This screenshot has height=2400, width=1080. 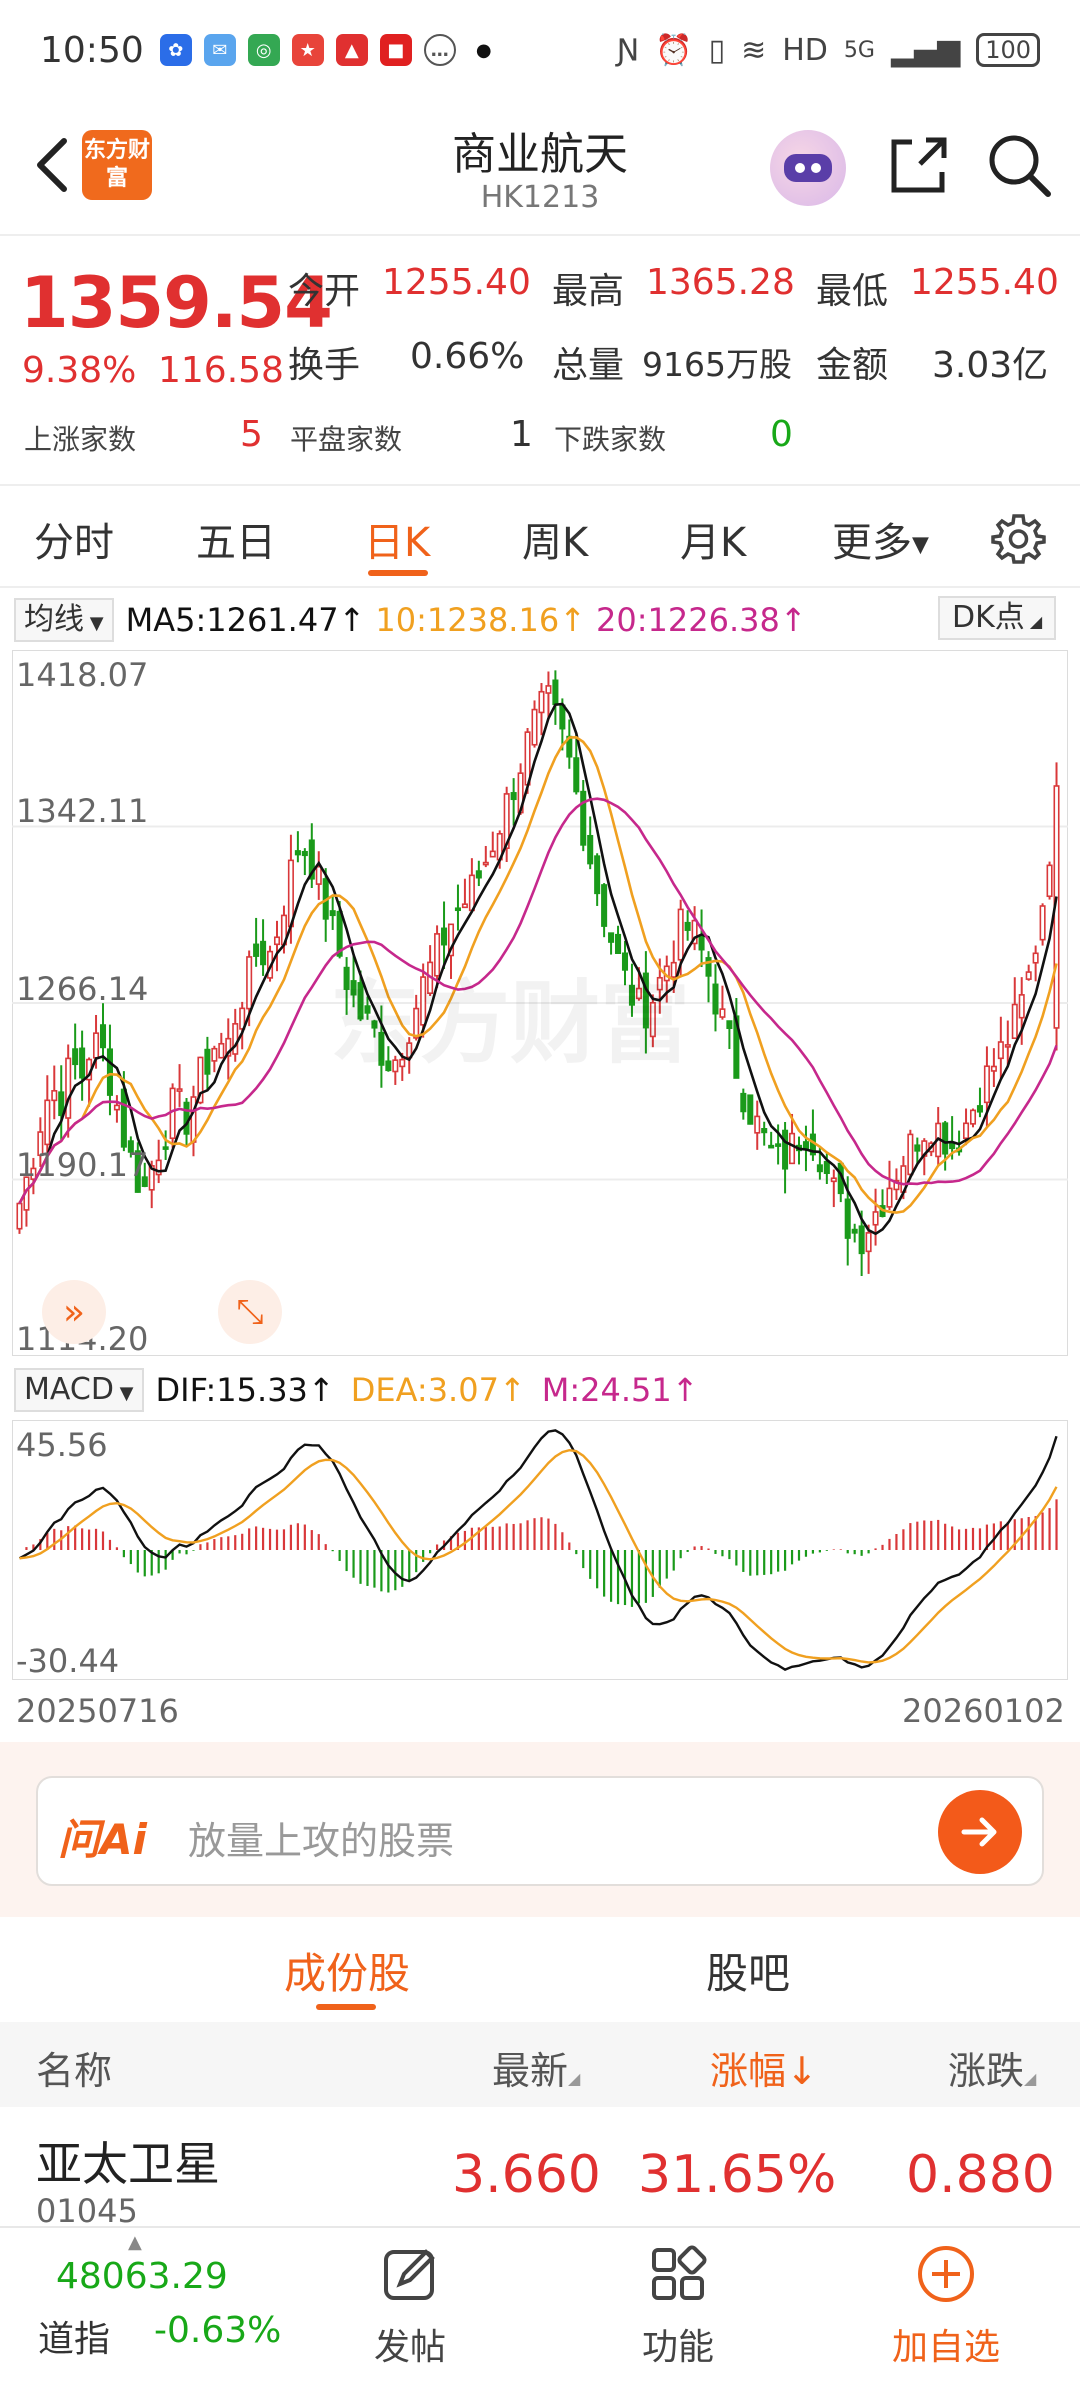 I want to click on tab-more-label: 更多, so click(x=872, y=543).